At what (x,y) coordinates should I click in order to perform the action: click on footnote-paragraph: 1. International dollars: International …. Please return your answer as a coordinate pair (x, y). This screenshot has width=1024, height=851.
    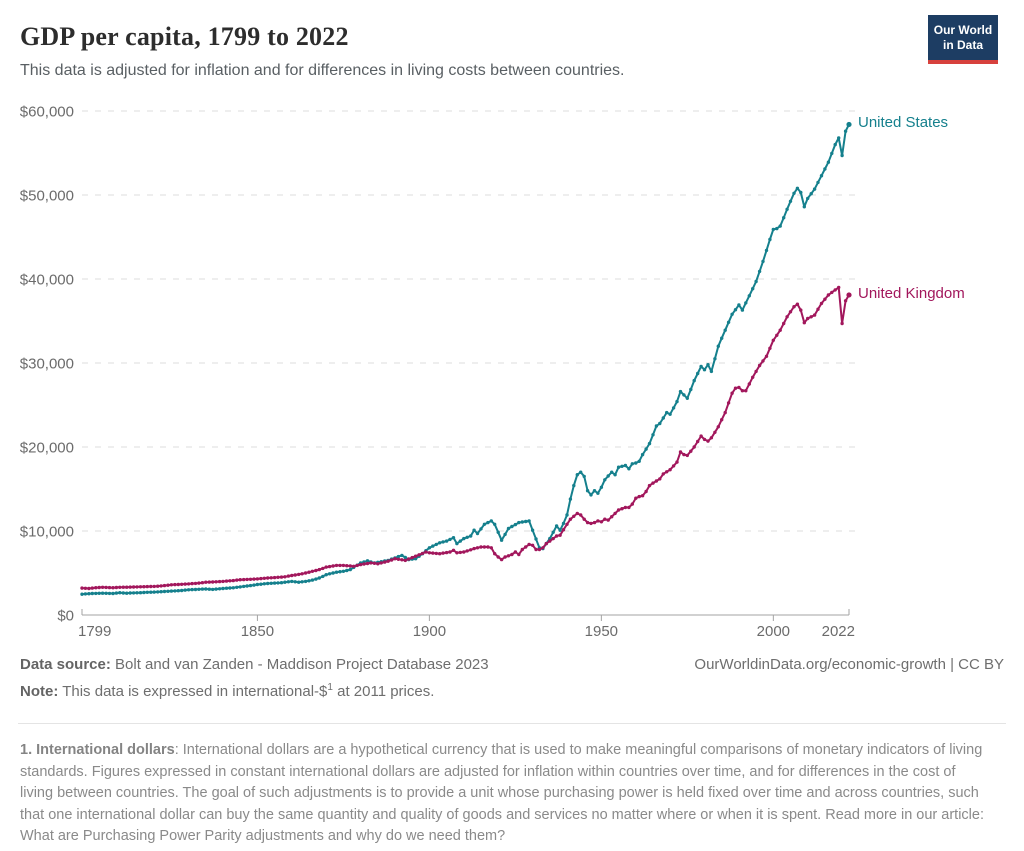
    Looking at the image, I should click on (504, 794).